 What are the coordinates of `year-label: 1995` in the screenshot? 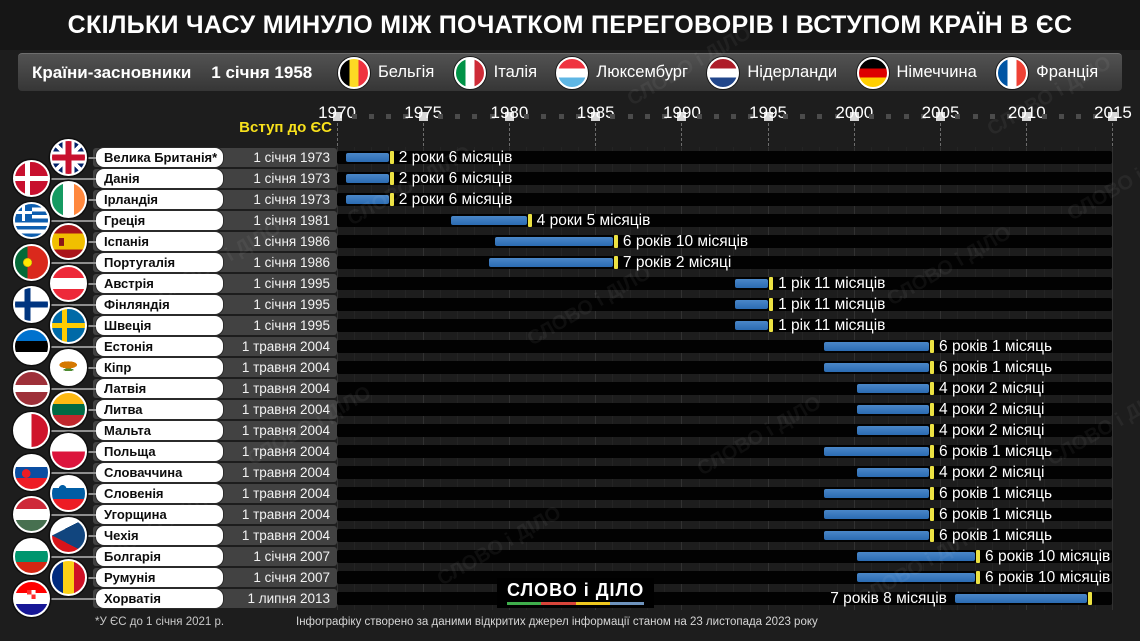 It's located at (768, 112).